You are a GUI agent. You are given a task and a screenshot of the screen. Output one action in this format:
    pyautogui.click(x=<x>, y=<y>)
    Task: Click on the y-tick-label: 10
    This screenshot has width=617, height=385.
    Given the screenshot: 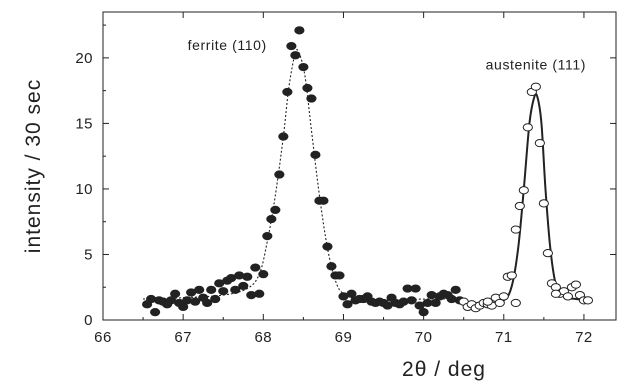 What is the action you would take?
    pyautogui.click(x=84, y=189)
    